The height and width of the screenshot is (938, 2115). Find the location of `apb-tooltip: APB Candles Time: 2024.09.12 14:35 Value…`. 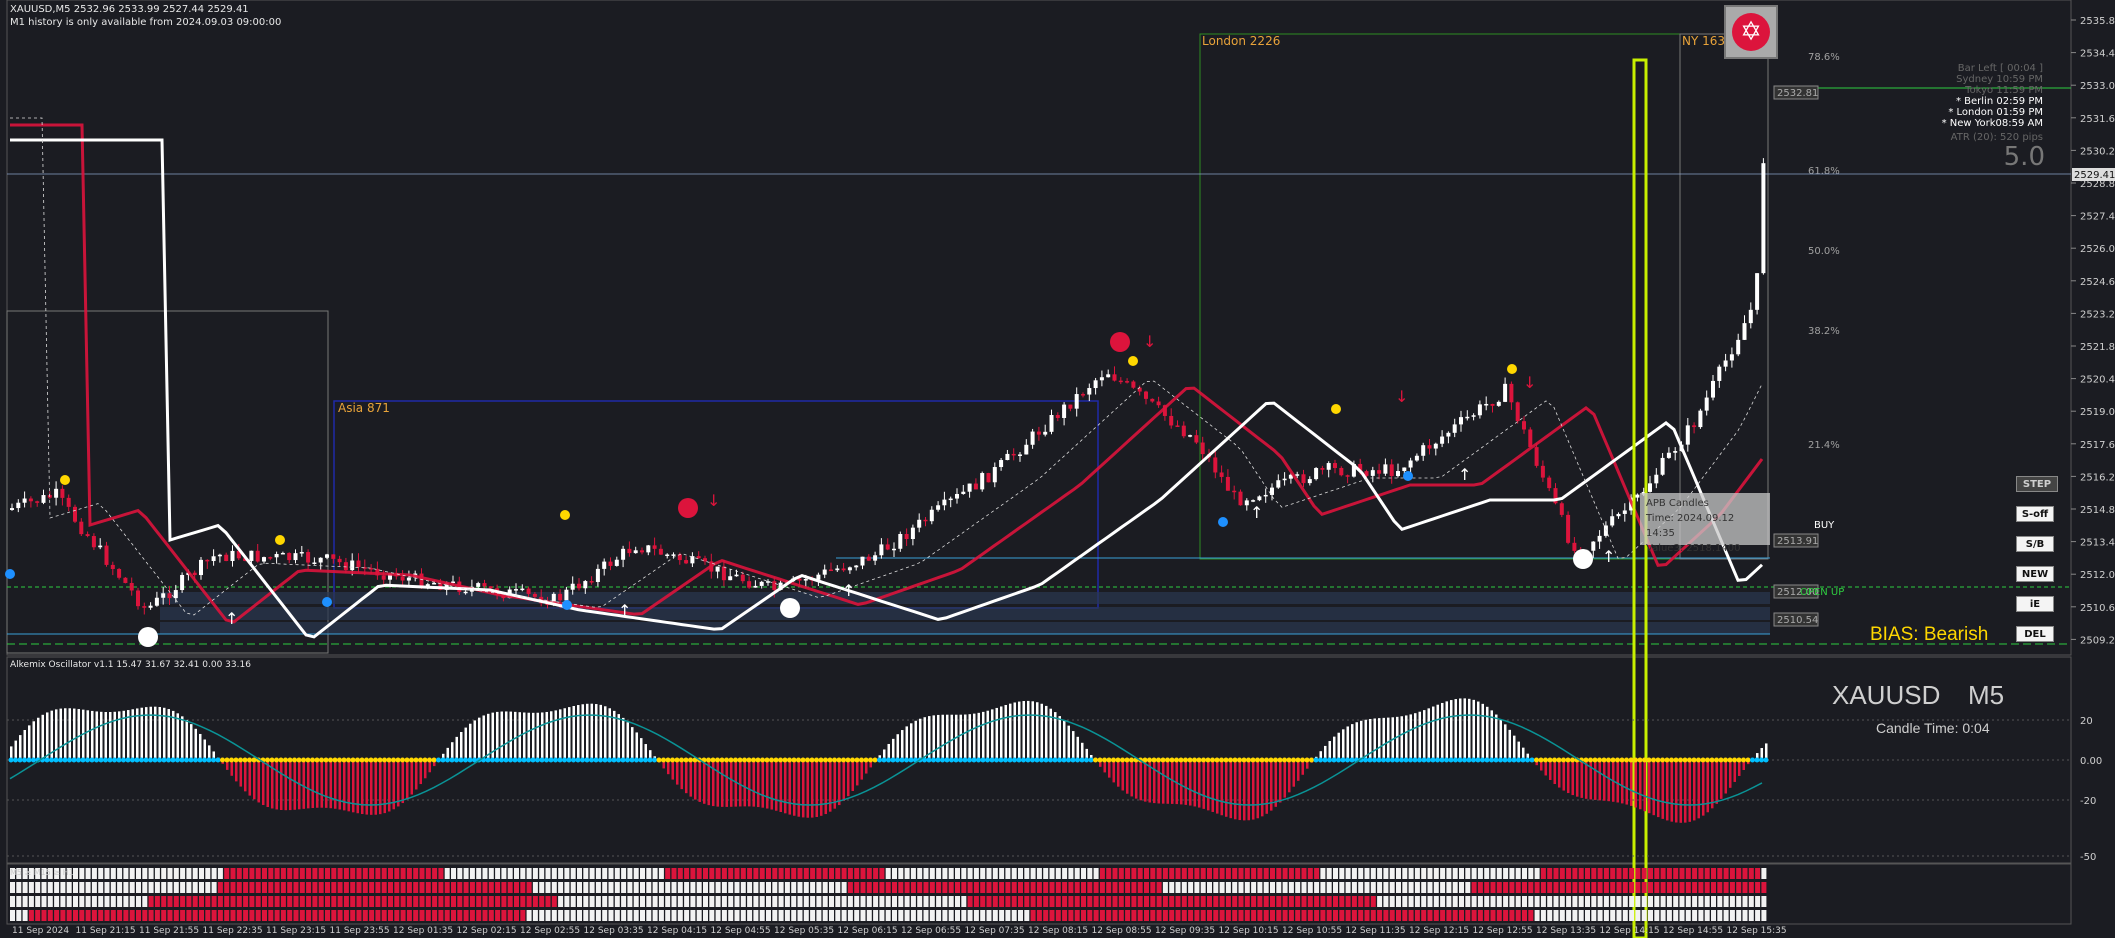

apb-tooltip: APB Candles Time: 2024.09.12 14:35 Value… is located at coordinates (1705, 523).